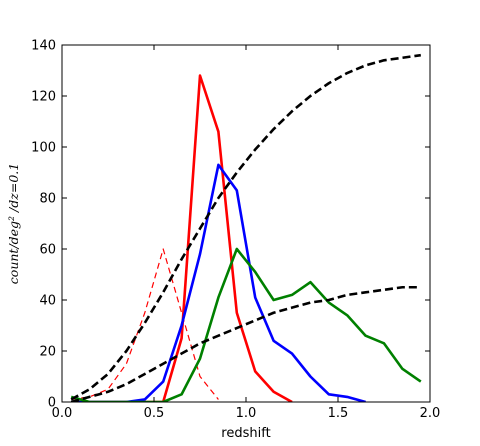 The image size is (480, 446). Describe the element at coordinates (43, 97) in the screenshot. I see `y-tick-label: 120` at that location.